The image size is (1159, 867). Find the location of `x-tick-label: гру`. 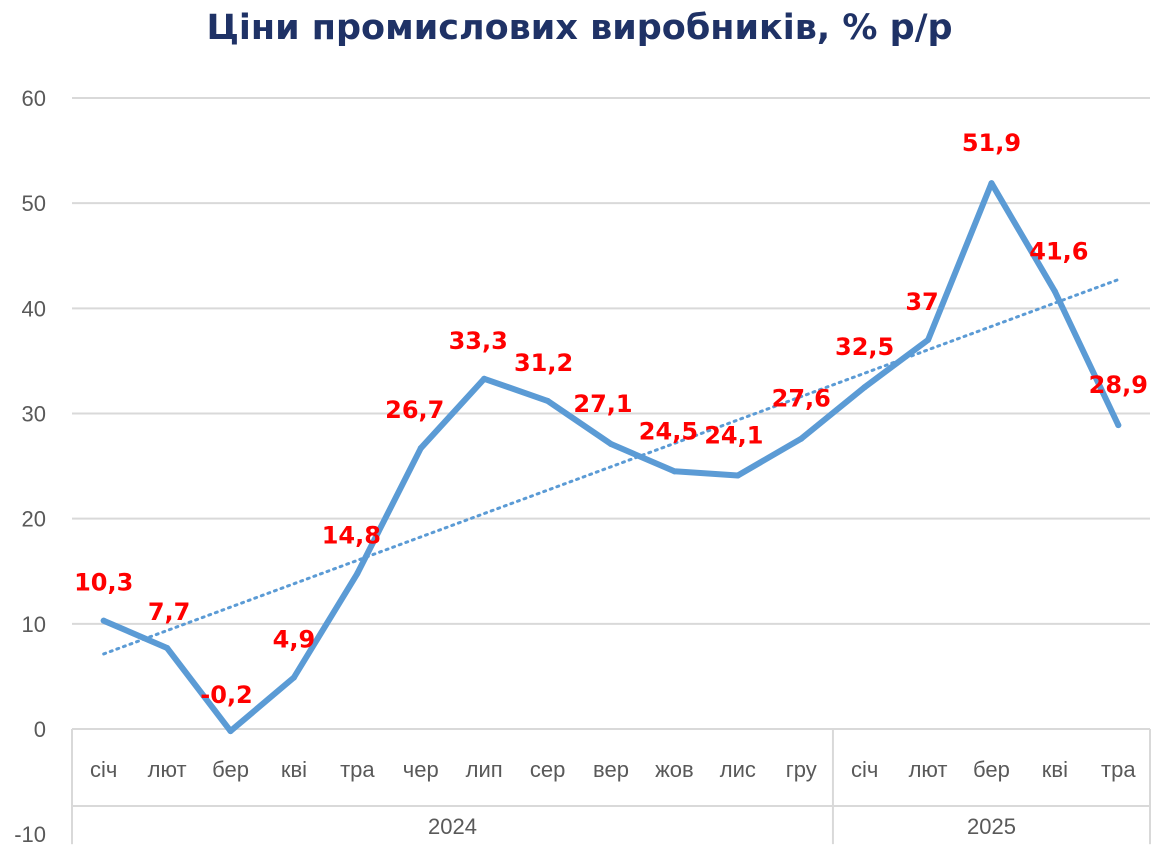

x-tick-label: гру is located at coordinates (801, 769).